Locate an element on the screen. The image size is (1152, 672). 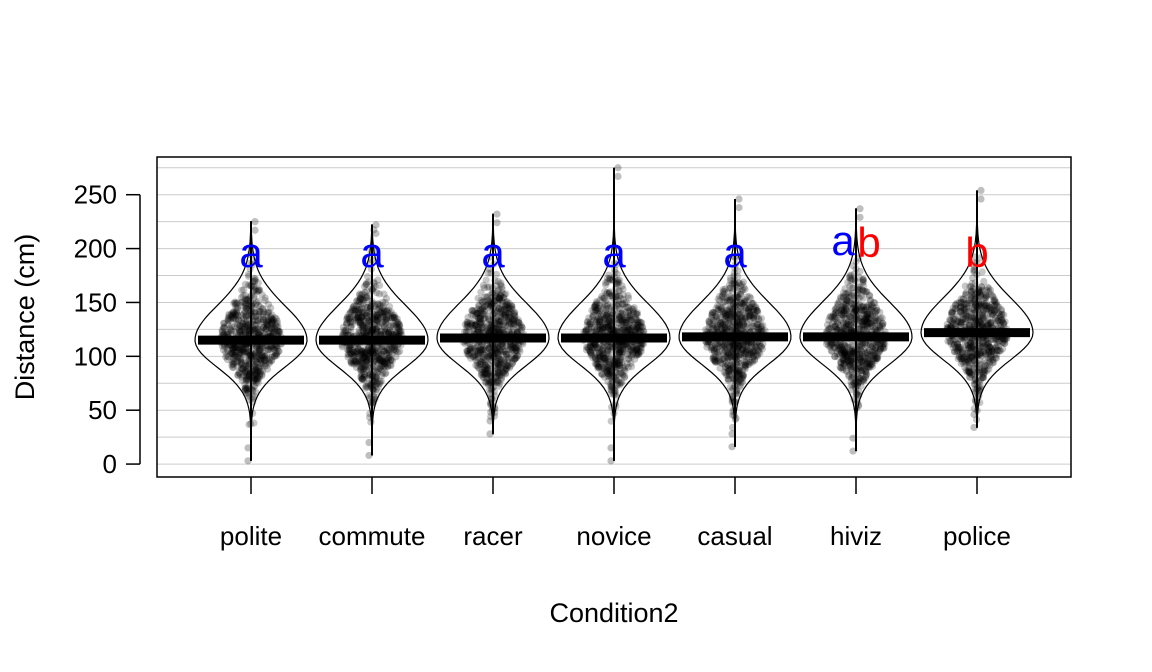
y-tick-label: 250 is located at coordinates (95, 195).